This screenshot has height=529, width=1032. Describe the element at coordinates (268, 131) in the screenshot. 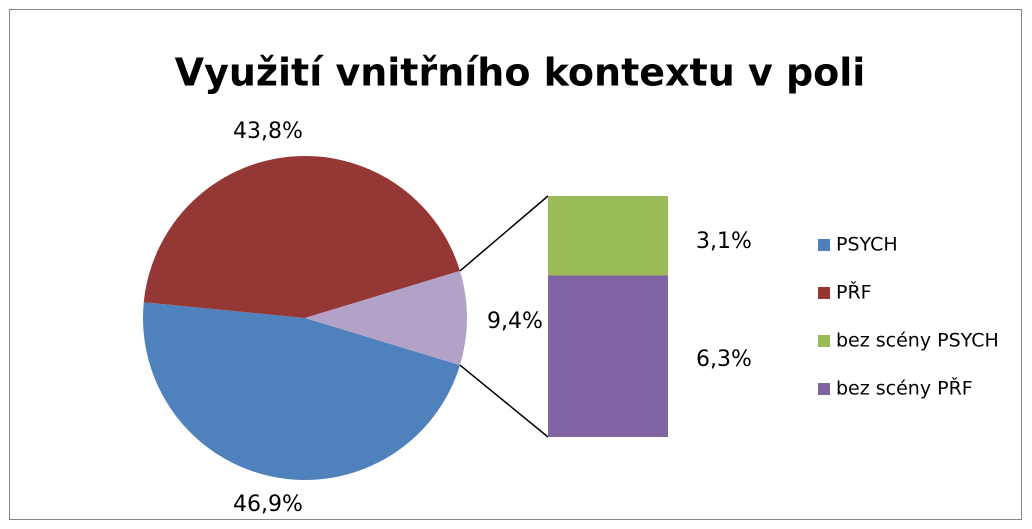

I see `data-label: 43,8%` at that location.